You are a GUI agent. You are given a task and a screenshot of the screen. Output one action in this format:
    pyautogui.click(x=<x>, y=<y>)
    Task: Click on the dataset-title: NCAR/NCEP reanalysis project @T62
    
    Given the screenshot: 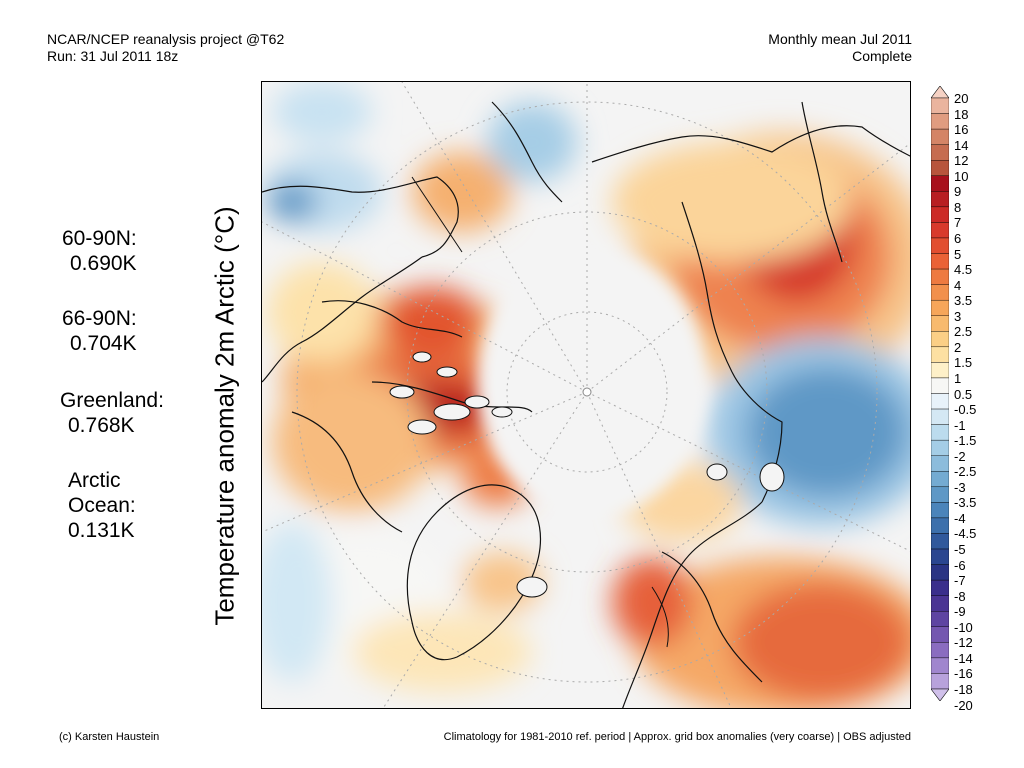 What is the action you would take?
    pyautogui.click(x=166, y=39)
    